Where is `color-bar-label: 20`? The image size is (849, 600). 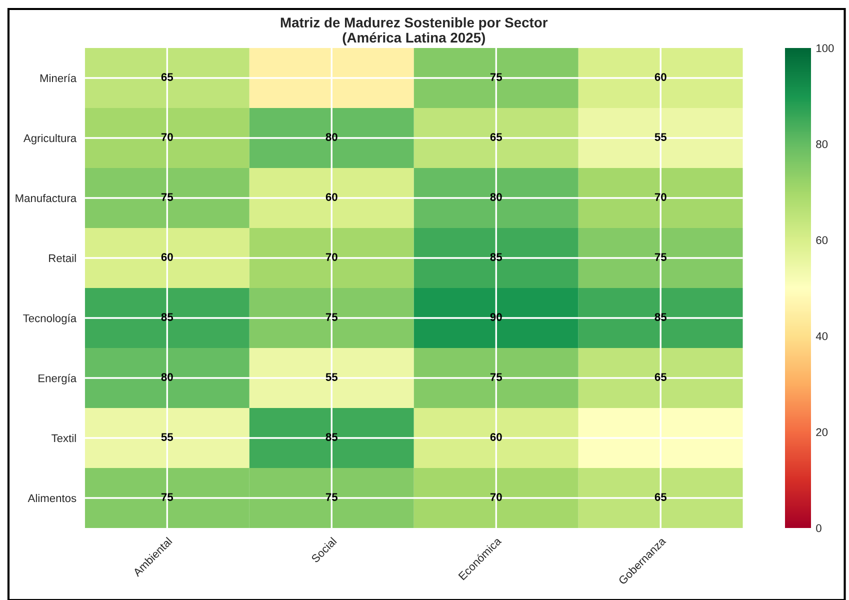 color-bar-label: 20 is located at coordinates (822, 432).